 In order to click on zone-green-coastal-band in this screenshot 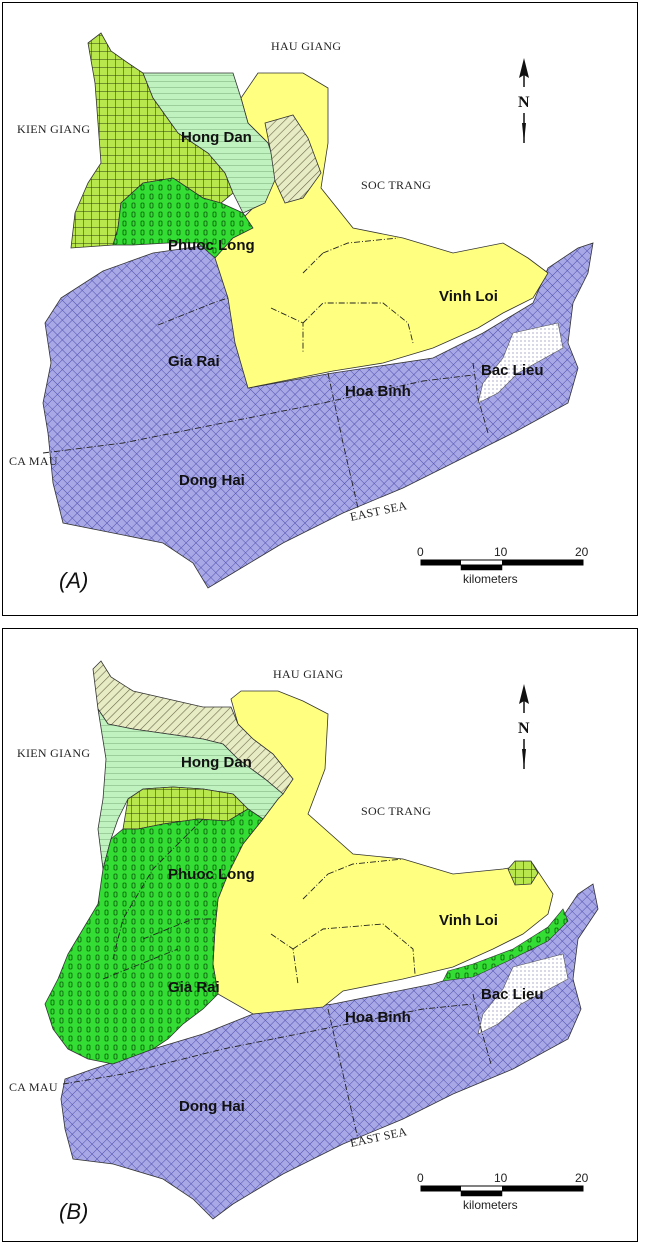, I will do `click(505, 945)`.